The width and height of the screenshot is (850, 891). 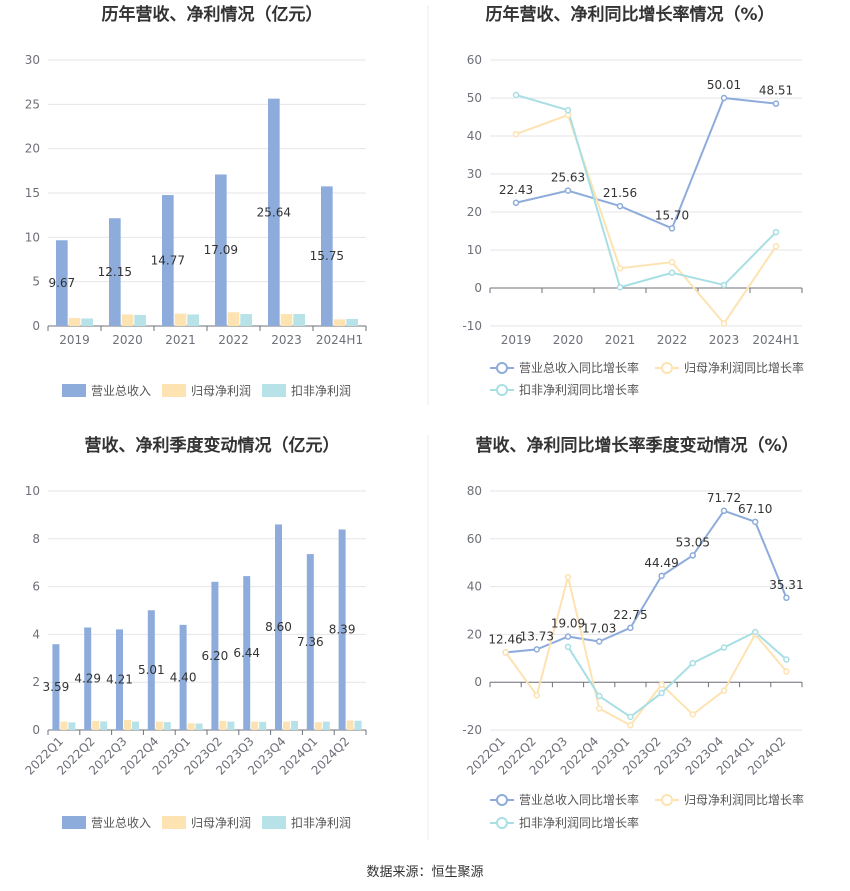 What do you see at coordinates (36, 282) in the screenshot?
I see `y-tick-label: 5` at bounding box center [36, 282].